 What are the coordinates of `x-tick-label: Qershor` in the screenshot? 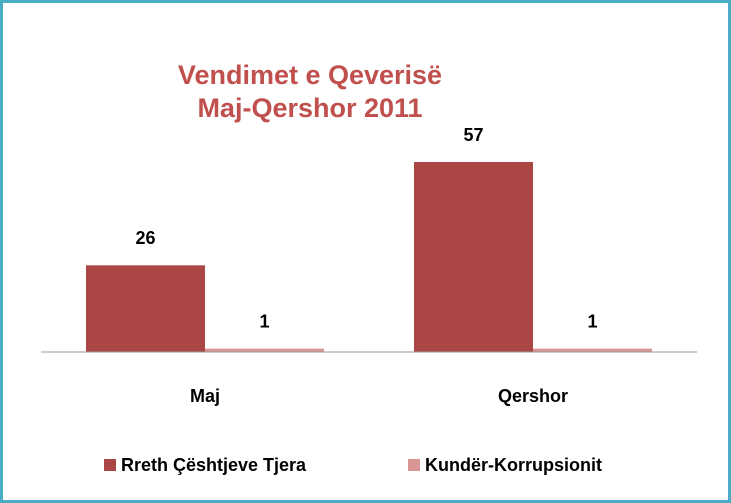 It's located at (533, 396).